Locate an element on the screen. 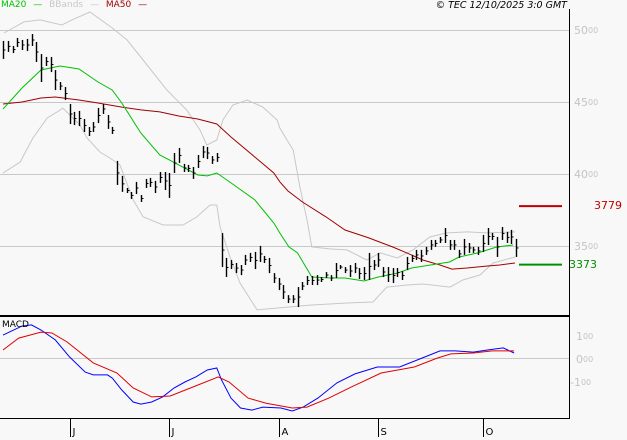 The height and width of the screenshot is (440, 627). legend-bbands: BBands — is located at coordinates (74, 5).